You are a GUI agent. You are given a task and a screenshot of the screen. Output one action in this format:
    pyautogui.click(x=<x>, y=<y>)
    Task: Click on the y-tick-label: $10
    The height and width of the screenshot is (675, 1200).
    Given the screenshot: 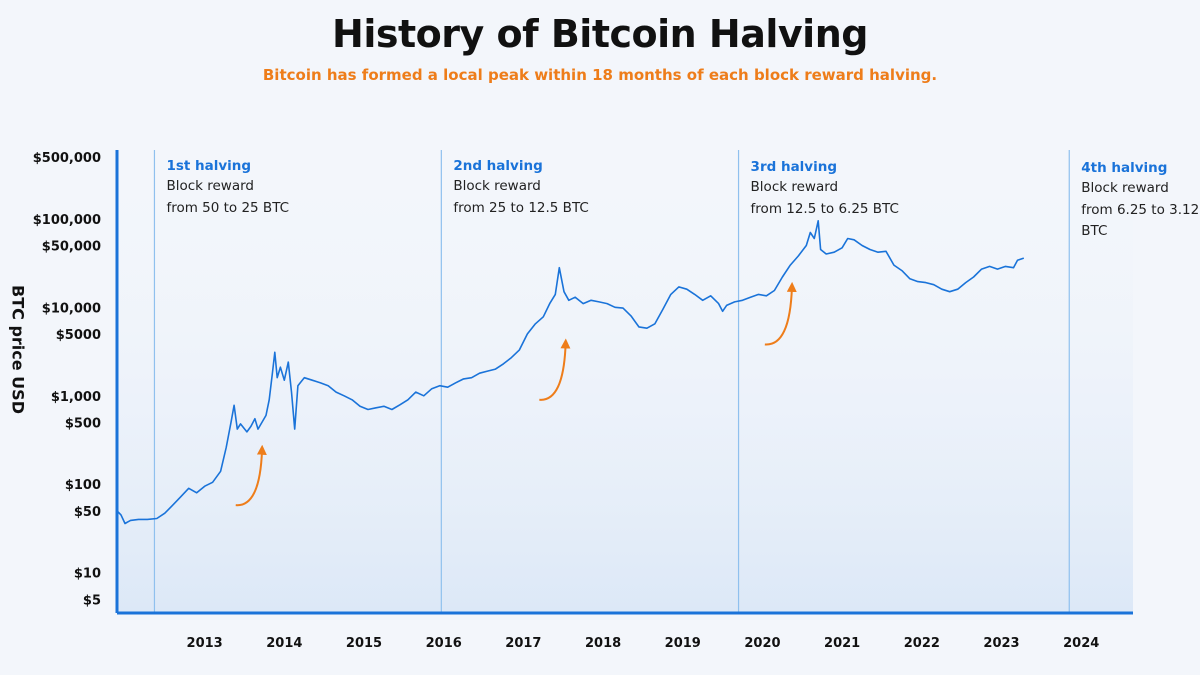 What is the action you would take?
    pyautogui.click(x=87, y=574)
    